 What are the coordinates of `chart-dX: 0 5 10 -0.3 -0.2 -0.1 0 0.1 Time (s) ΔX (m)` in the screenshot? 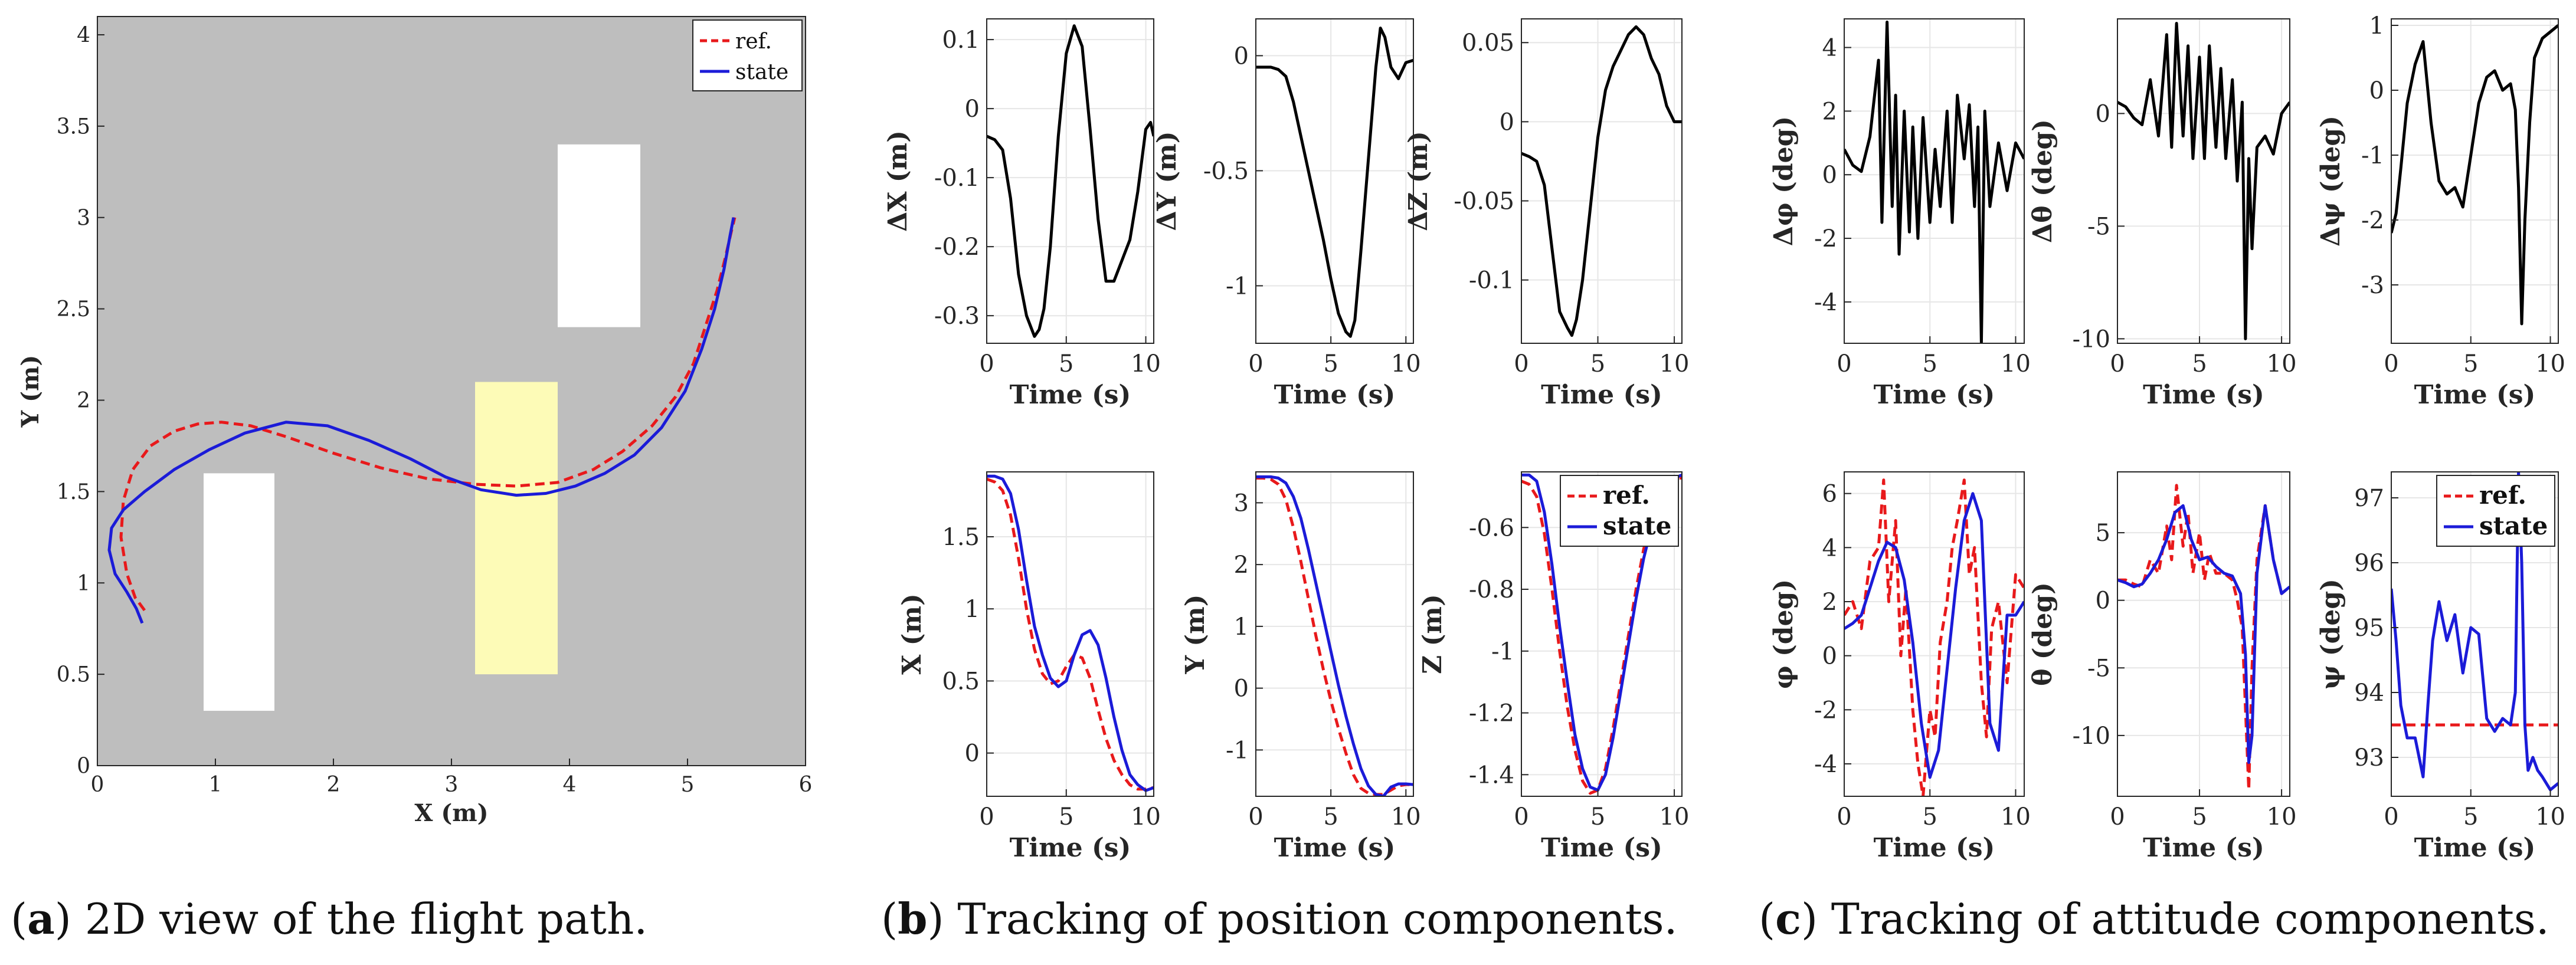 It's located at (1022, 214).